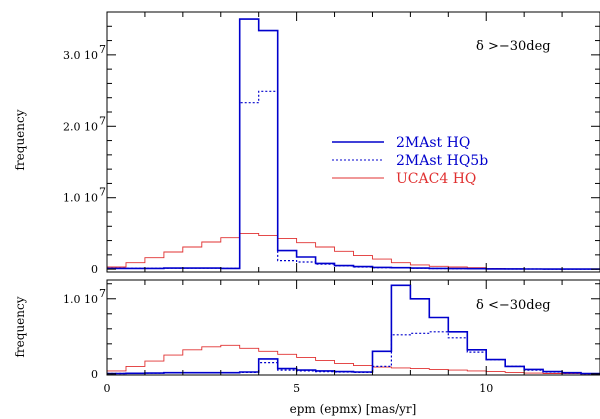 The height and width of the screenshot is (419, 600). Describe the element at coordinates (353, 359) in the screenshot. I see `bottom-series-ucac4-hq` at that location.